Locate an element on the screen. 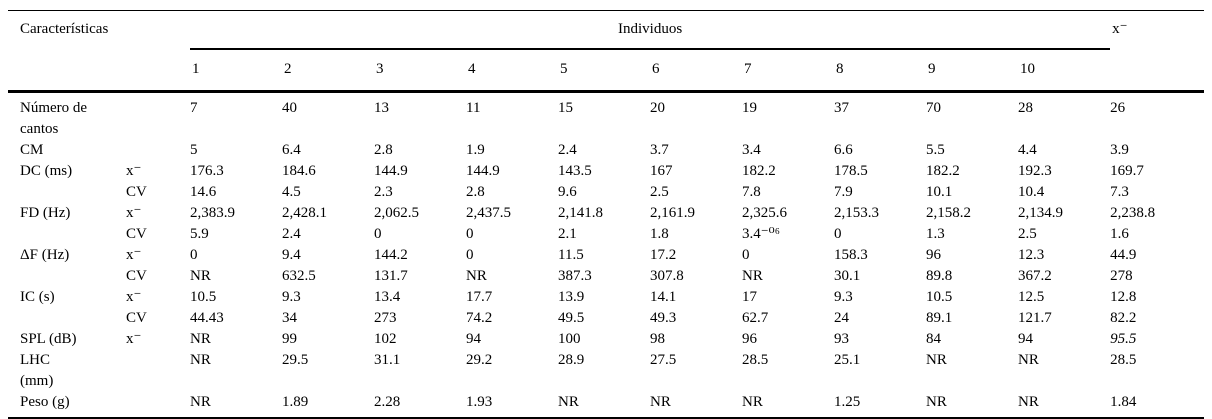  cell-individual-8: 0 is located at coordinates (838, 234).